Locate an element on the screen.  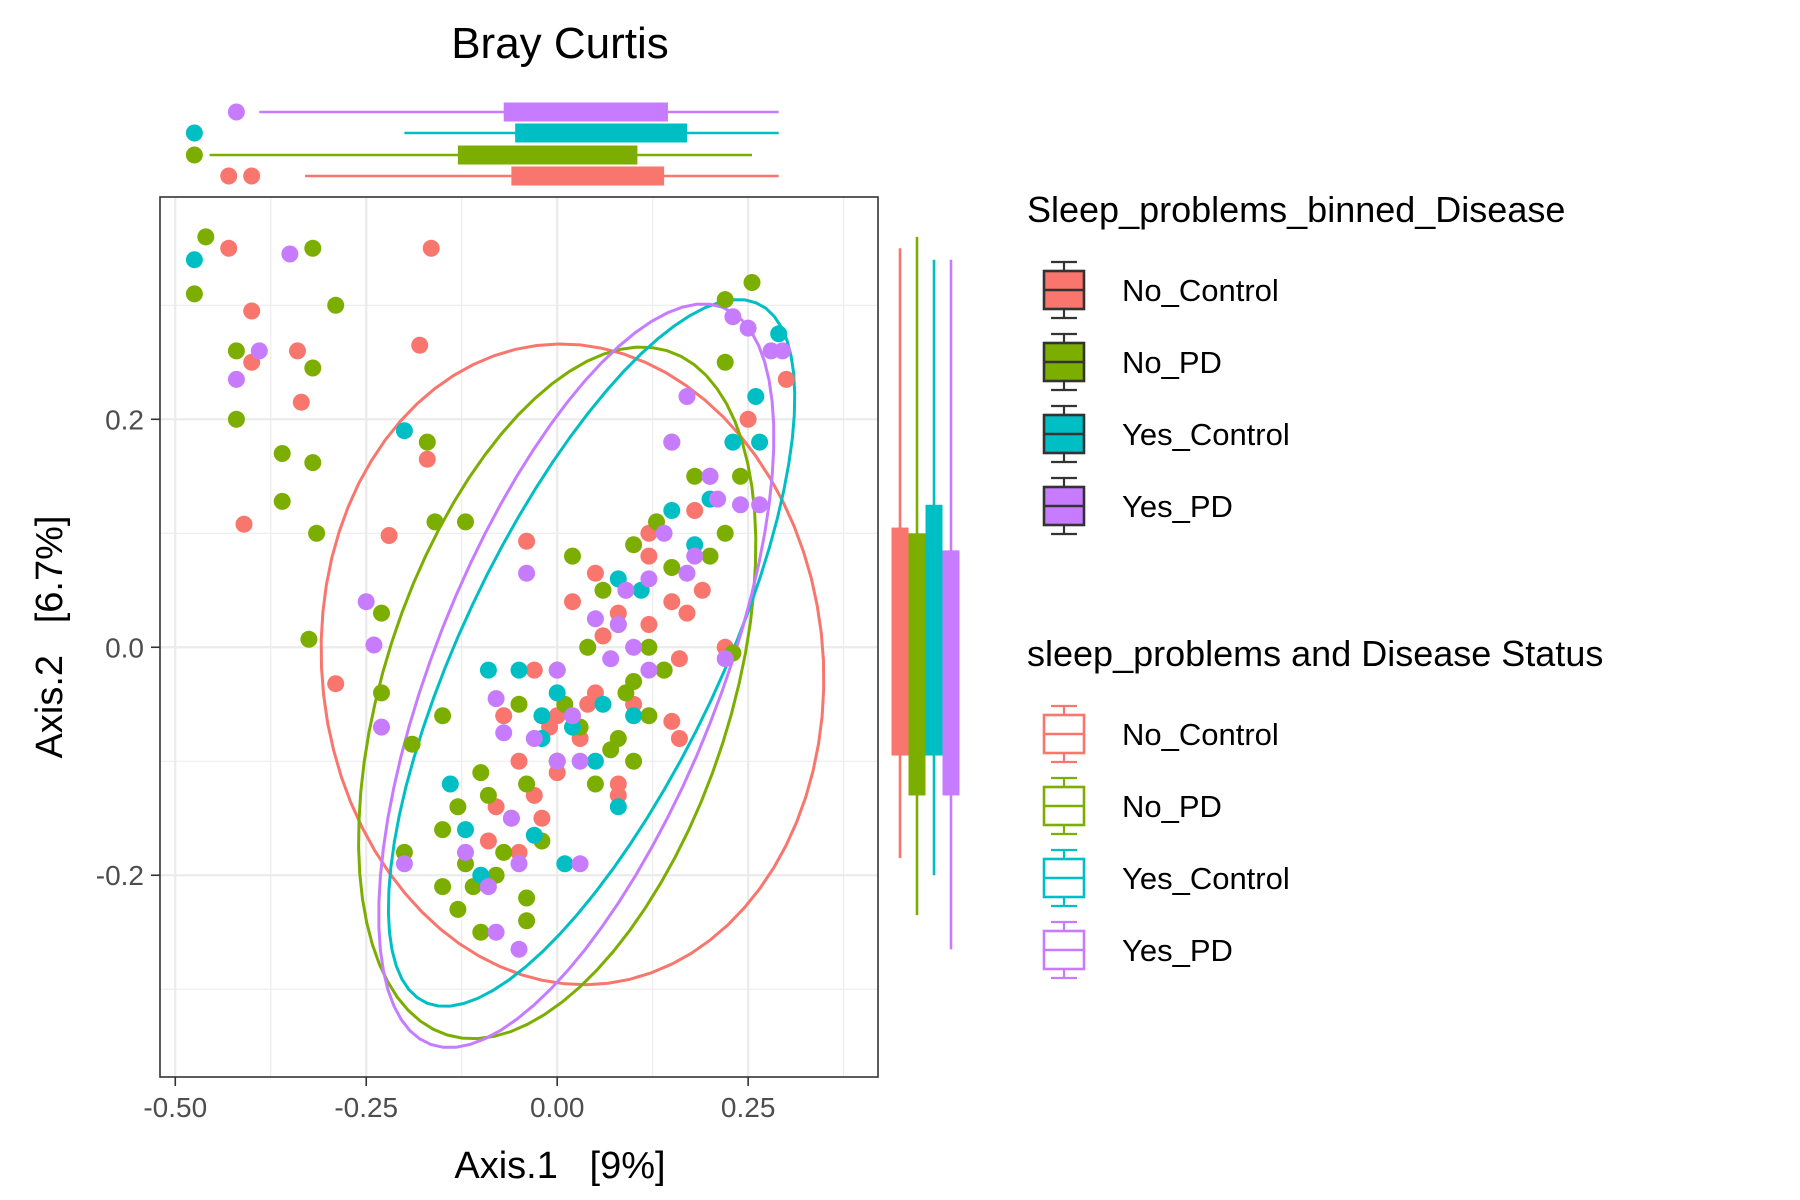
right-marginal-boxplots is located at coordinates (925, 593).